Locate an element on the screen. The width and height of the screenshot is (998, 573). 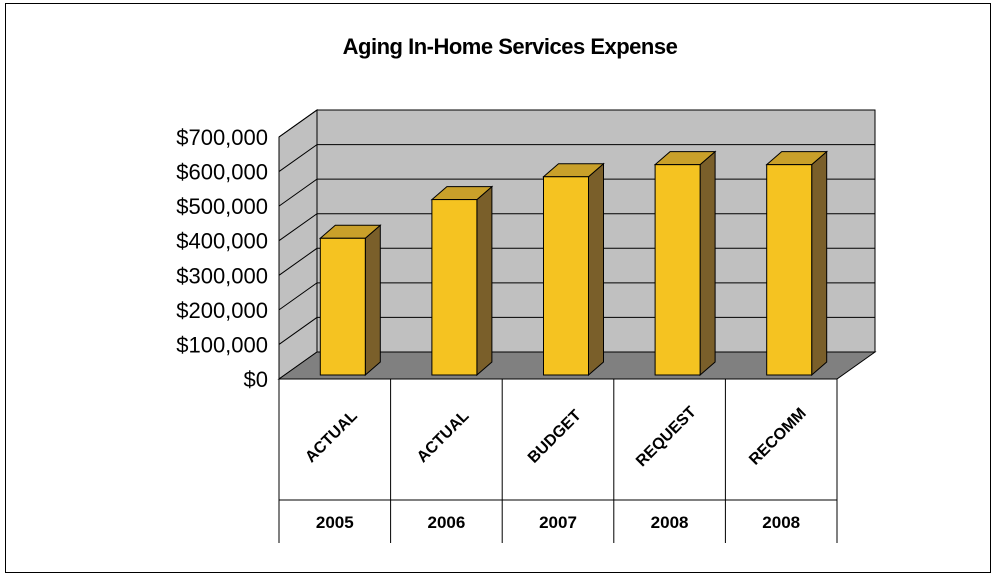
x-year-label: 2005 is located at coordinates (335, 522).